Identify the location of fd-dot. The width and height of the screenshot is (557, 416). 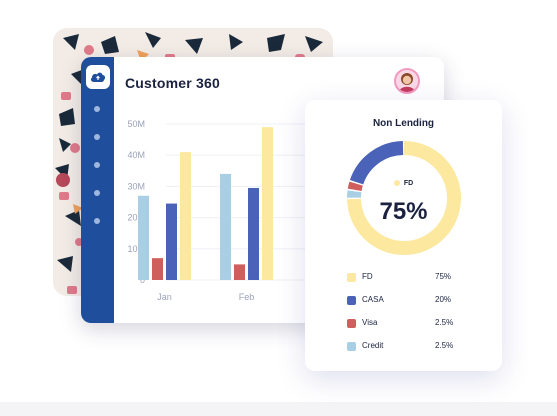
(396, 183).